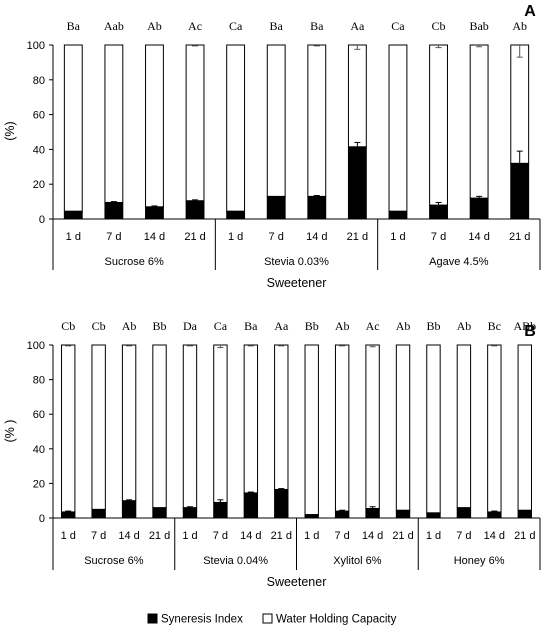  I want to click on y-tick-label-a: 0, so click(42, 220).